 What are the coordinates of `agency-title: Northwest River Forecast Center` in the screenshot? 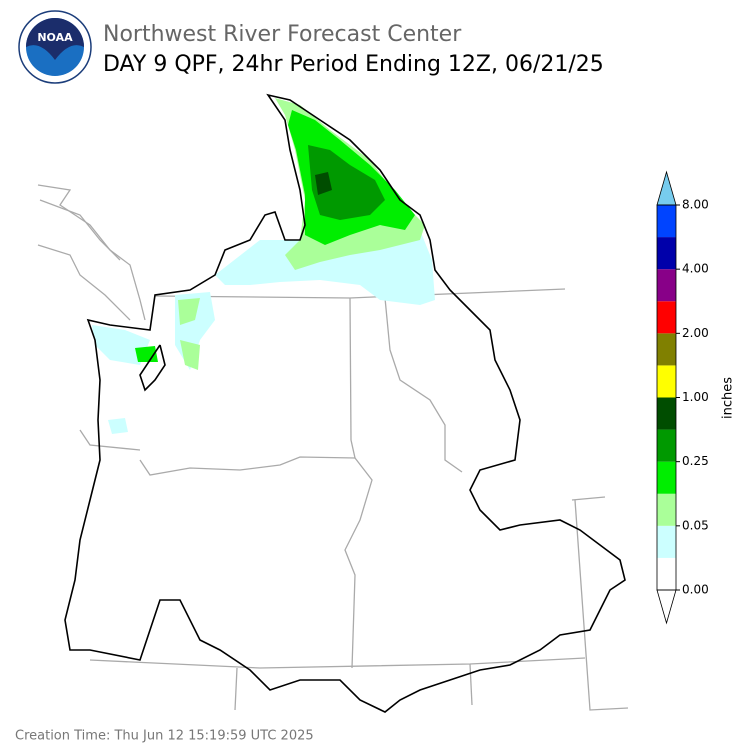 It's located at (282, 34).